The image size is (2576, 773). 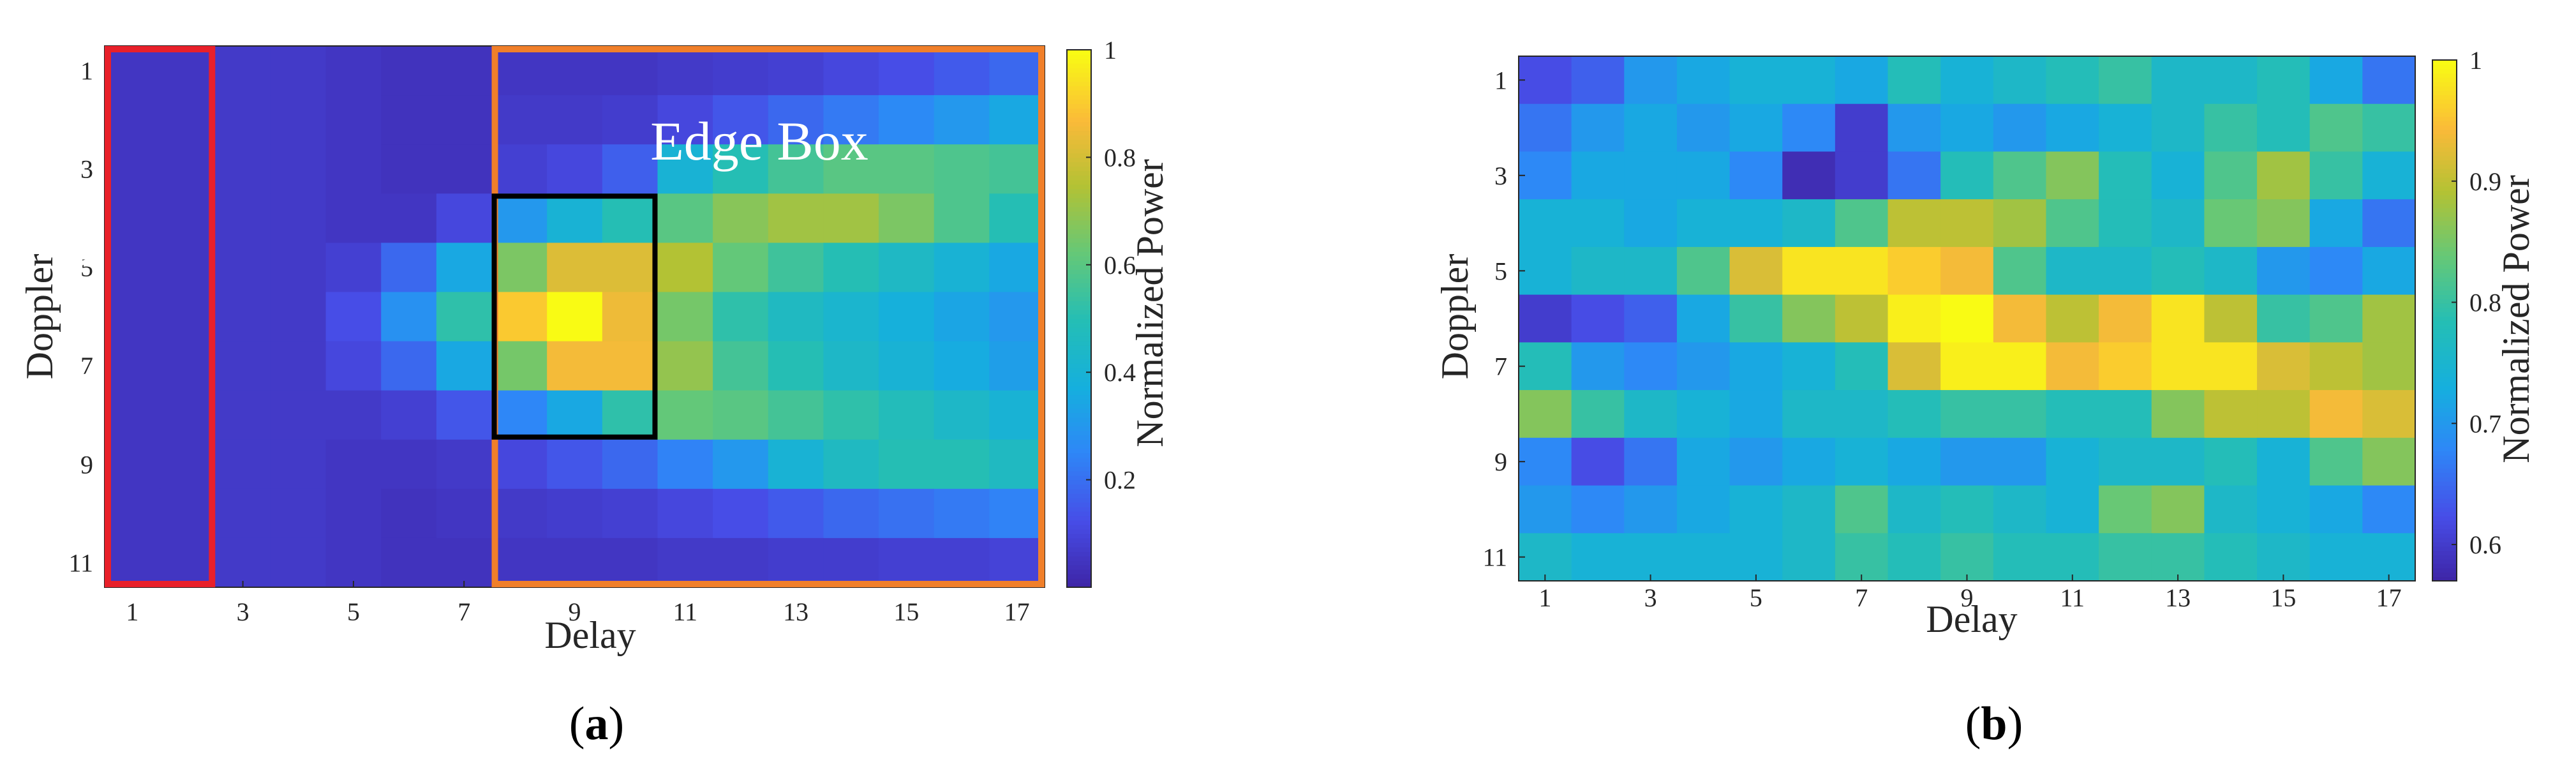 I want to click on heatmap-b-cell-r4-c5, so click(x=1756, y=223).